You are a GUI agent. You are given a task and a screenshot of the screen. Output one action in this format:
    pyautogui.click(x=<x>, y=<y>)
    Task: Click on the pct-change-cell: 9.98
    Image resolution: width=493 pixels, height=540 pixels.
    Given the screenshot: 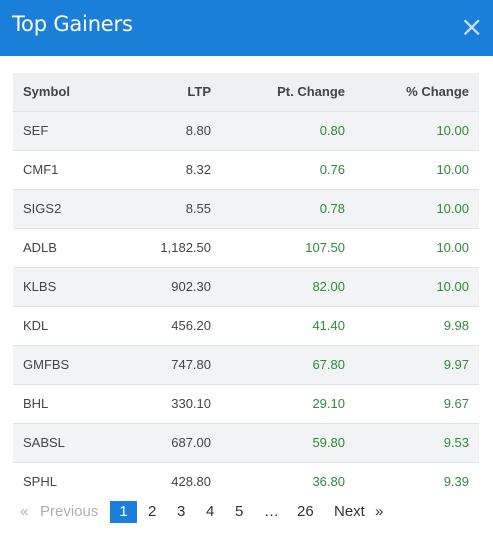 What is the action you would take?
    pyautogui.click(x=456, y=325)
    